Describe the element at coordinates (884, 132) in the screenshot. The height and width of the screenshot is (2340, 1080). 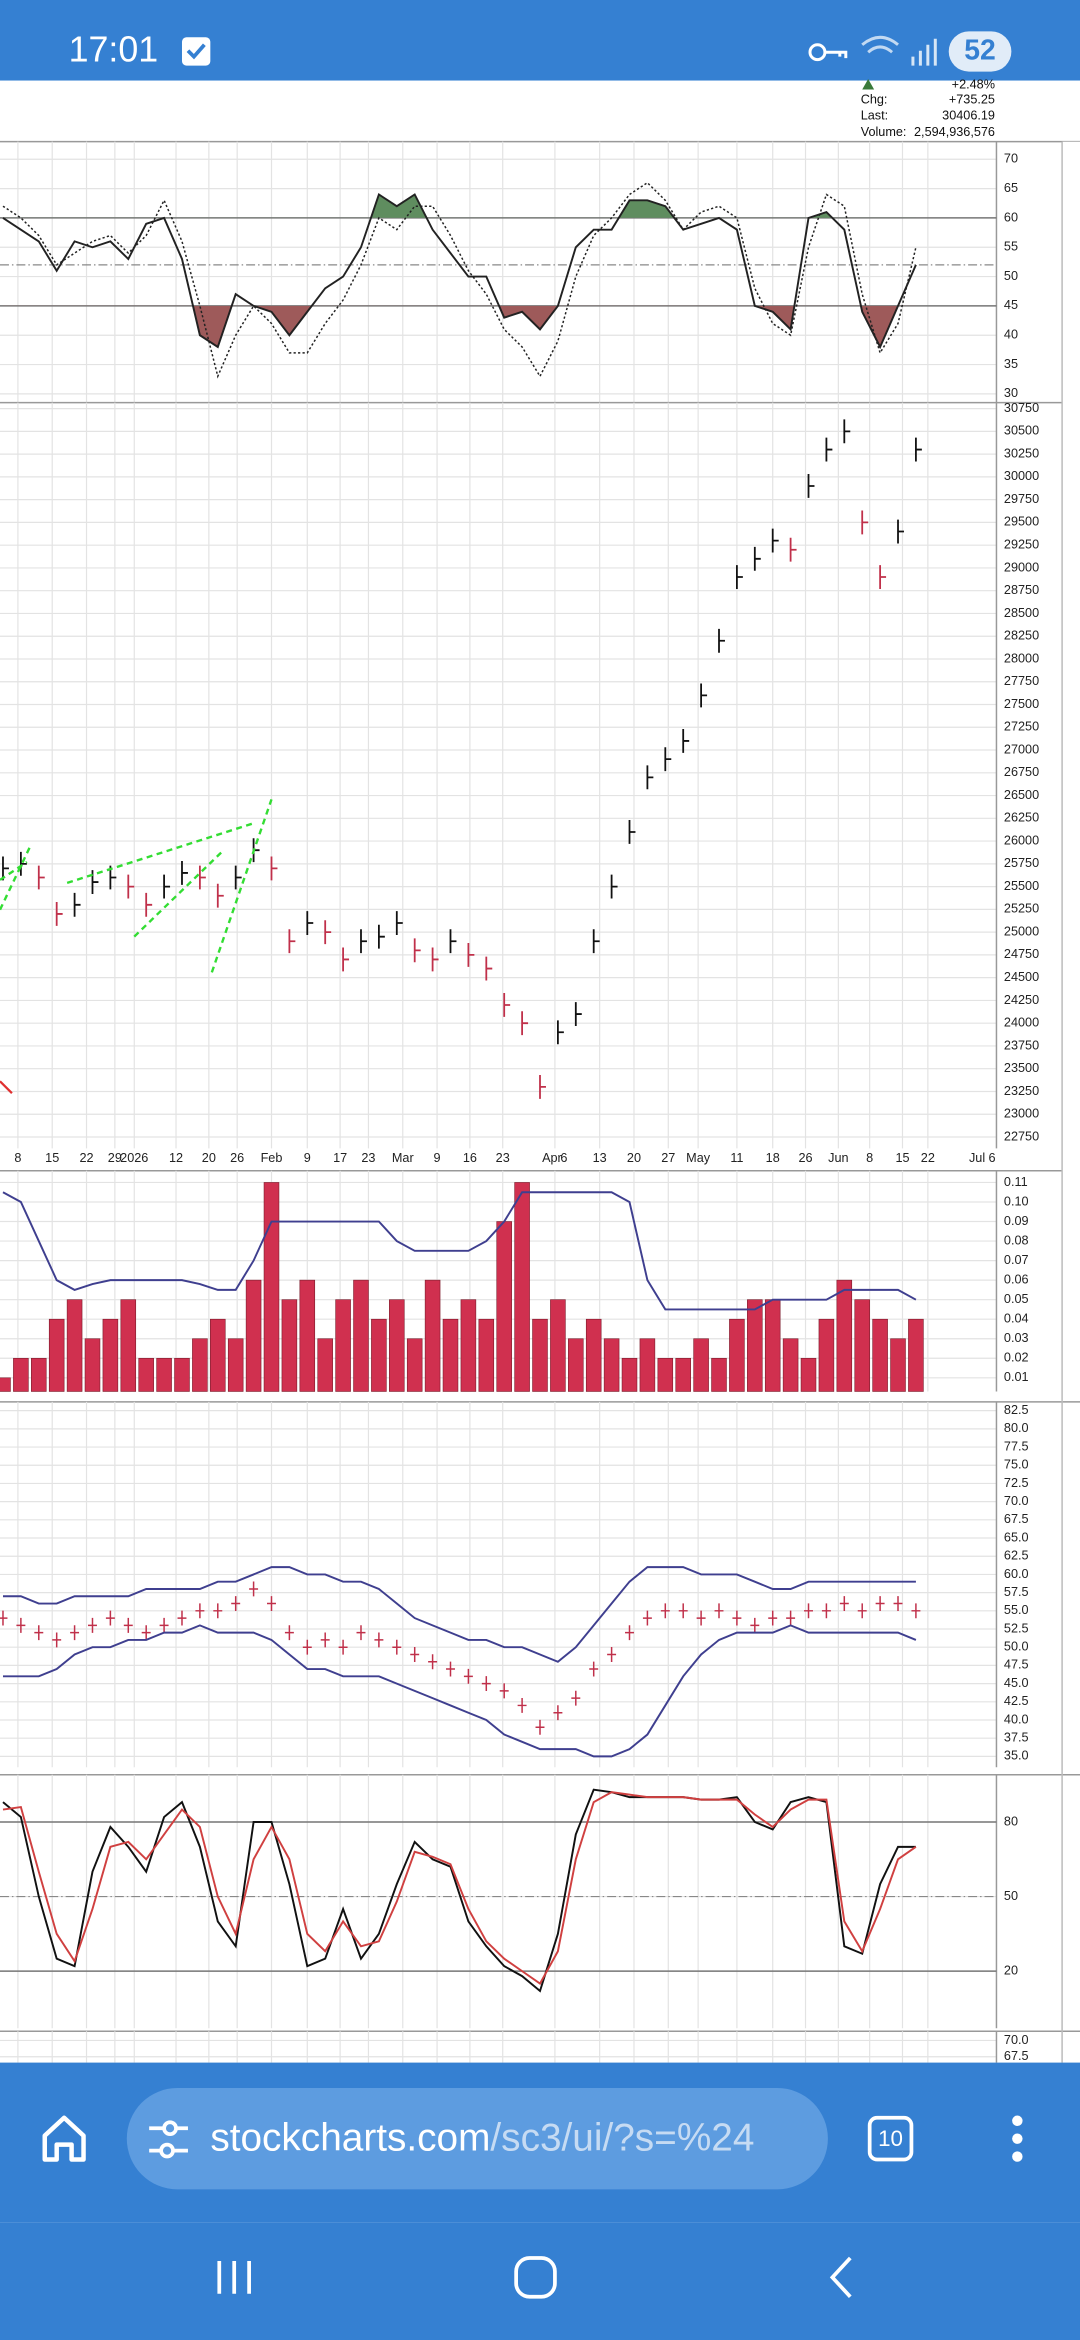
I see `volume-label: Volume:` at that location.